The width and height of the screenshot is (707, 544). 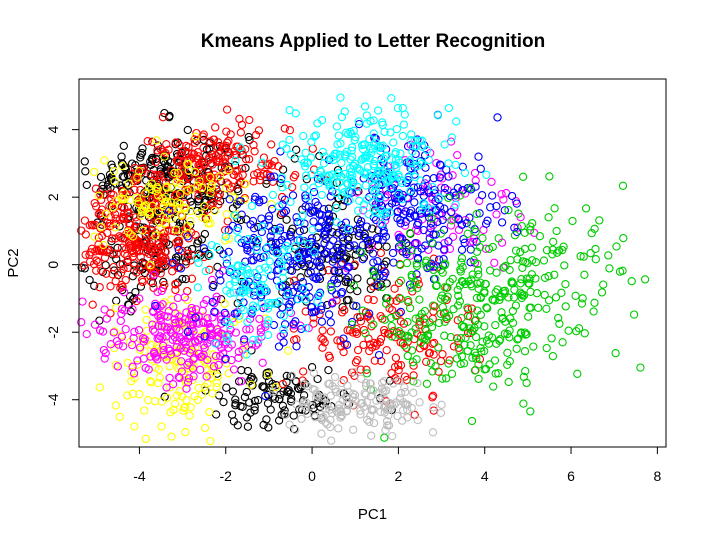 What do you see at coordinates (485, 476) in the screenshot?
I see `x-tick-label: 4` at bounding box center [485, 476].